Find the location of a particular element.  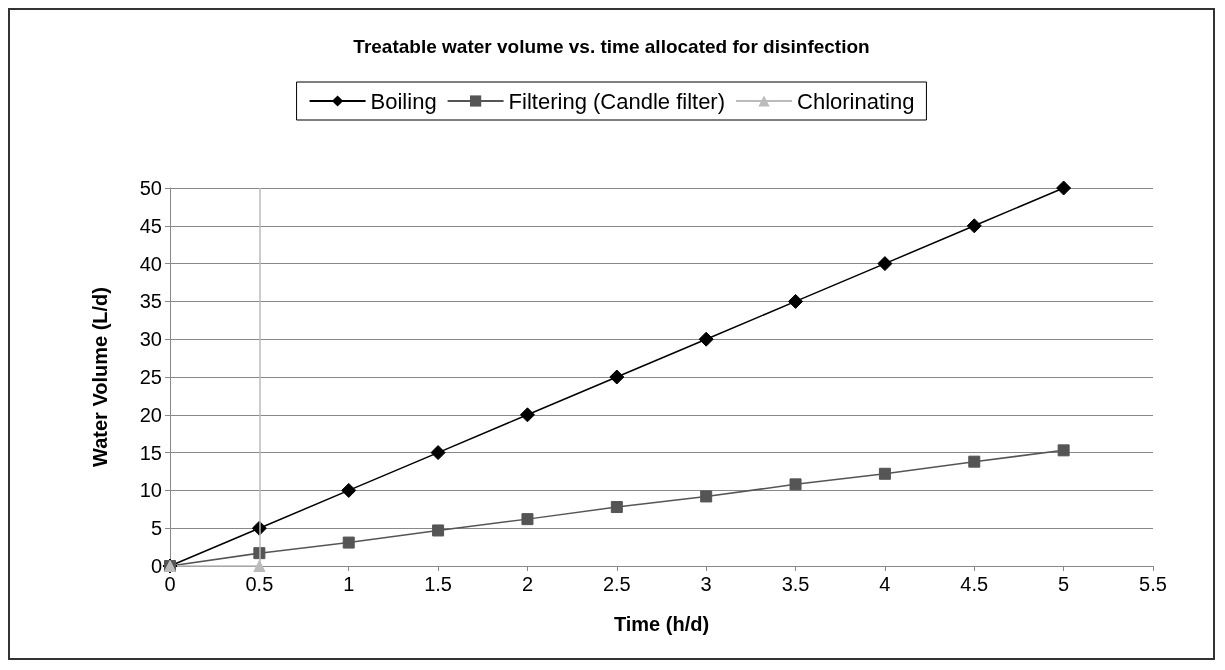

chart-title: Treatable water volume vs. time allocated for disinfection is located at coordinates (611, 46).